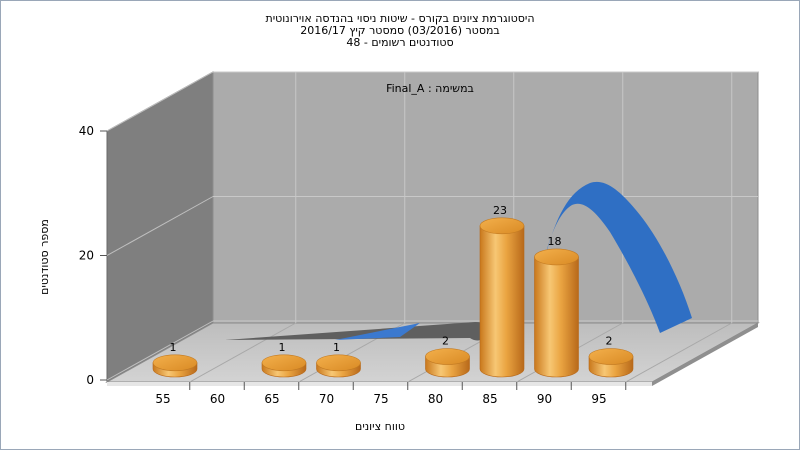 Image resolution: width=800 pixels, height=450 pixels. What do you see at coordinates (86, 256) in the screenshot?
I see `y-tick-label: 20` at bounding box center [86, 256].